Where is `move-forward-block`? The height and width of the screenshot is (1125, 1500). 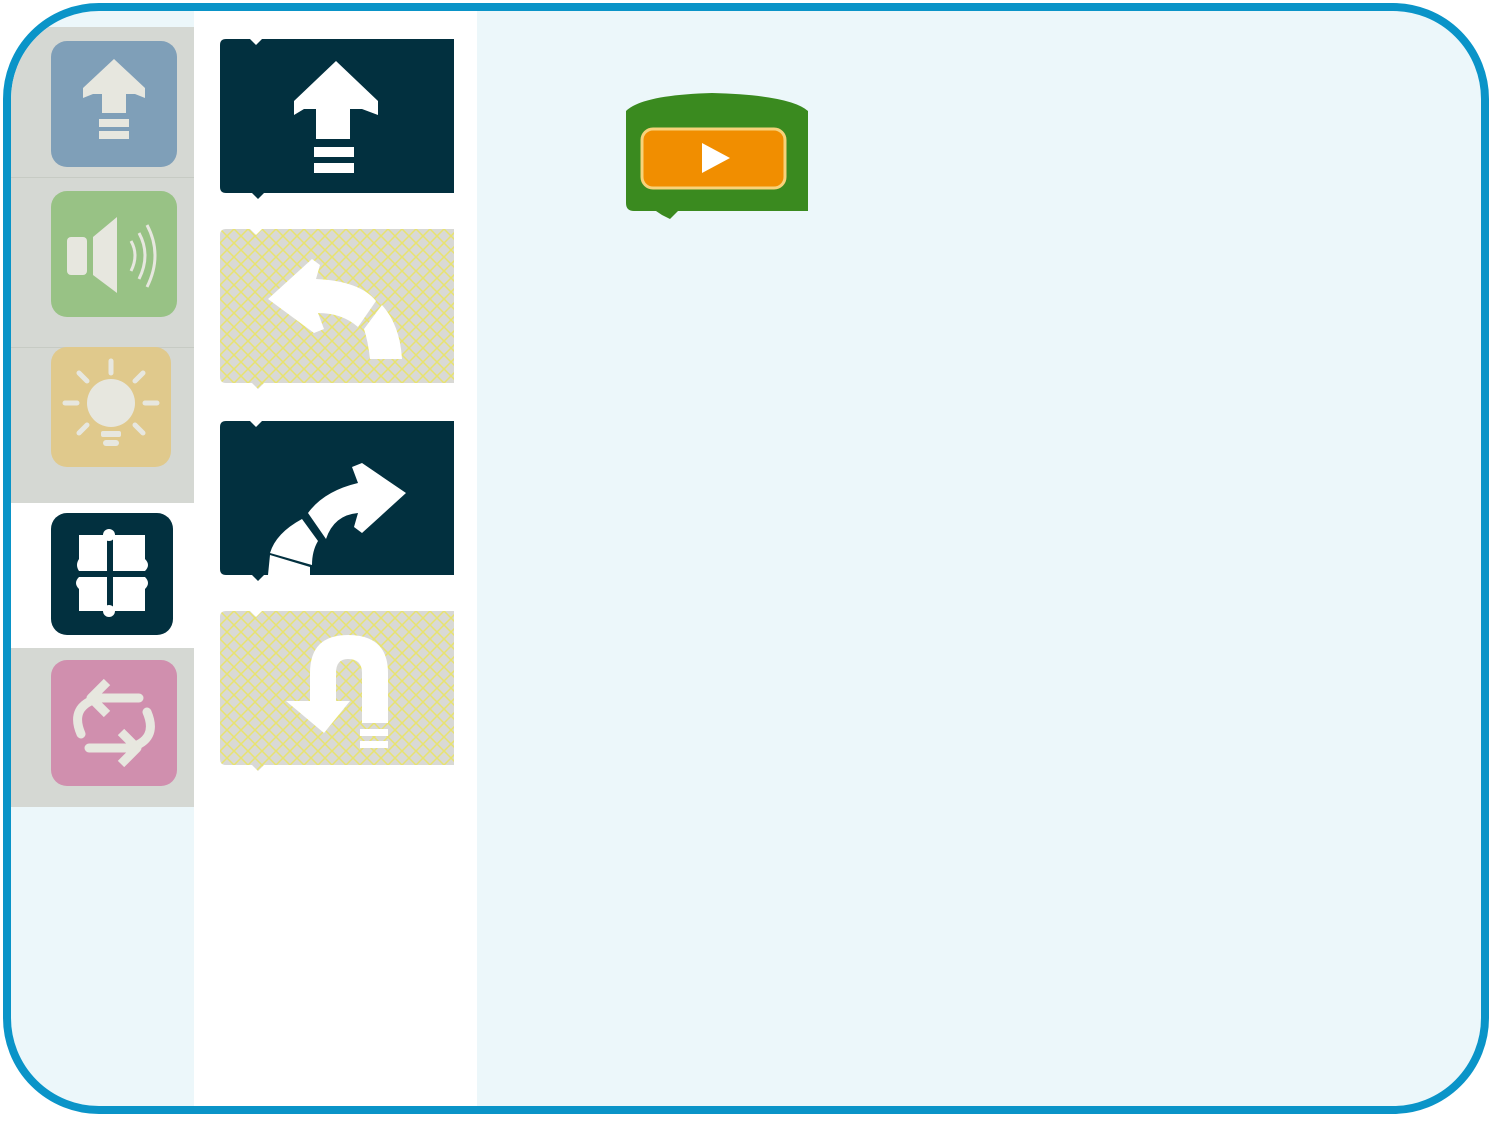
move-forward-block is located at coordinates (337, 121).